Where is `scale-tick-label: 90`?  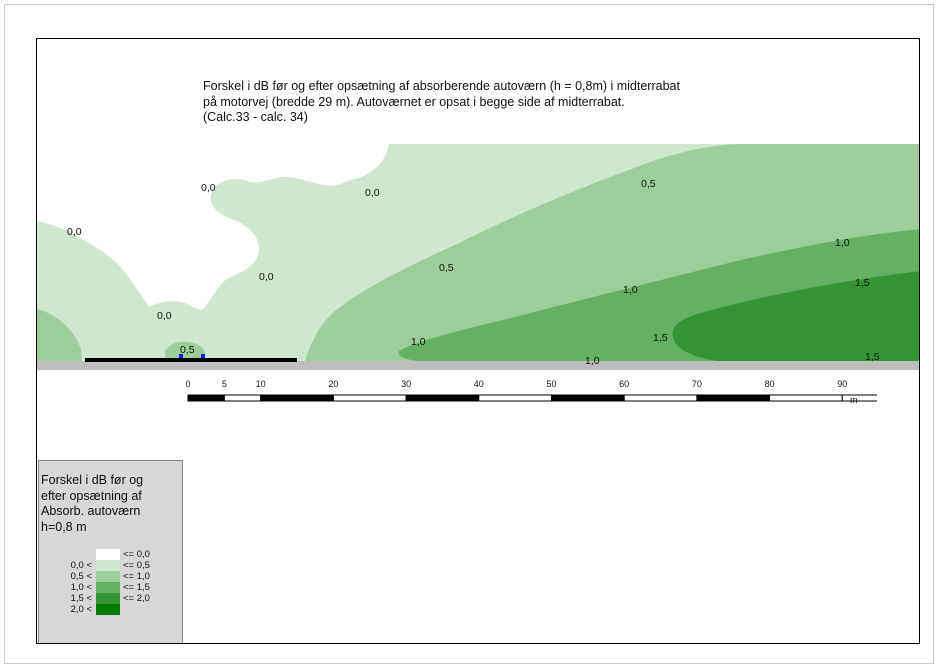 scale-tick-label: 90 is located at coordinates (842, 384).